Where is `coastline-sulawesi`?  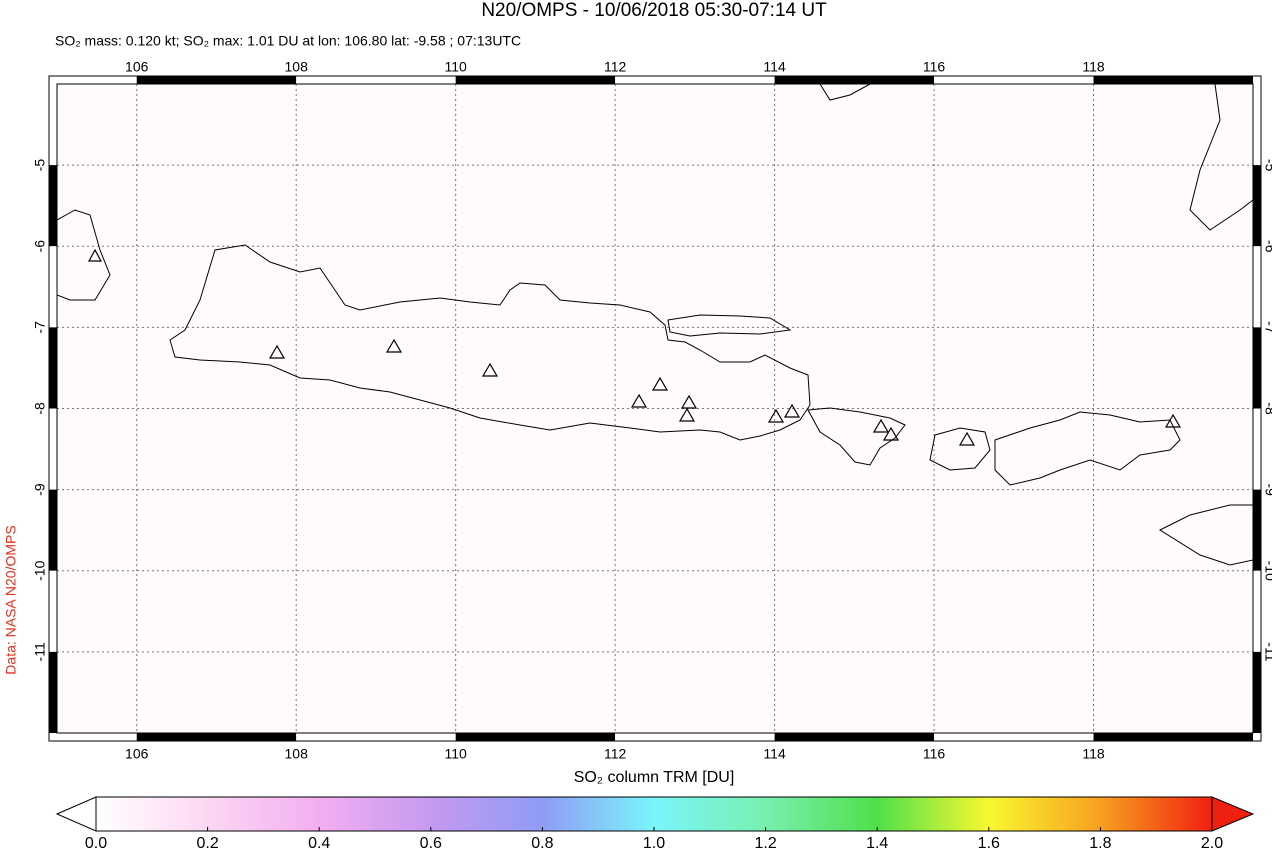
coastline-sulawesi is located at coordinates (1221, 157).